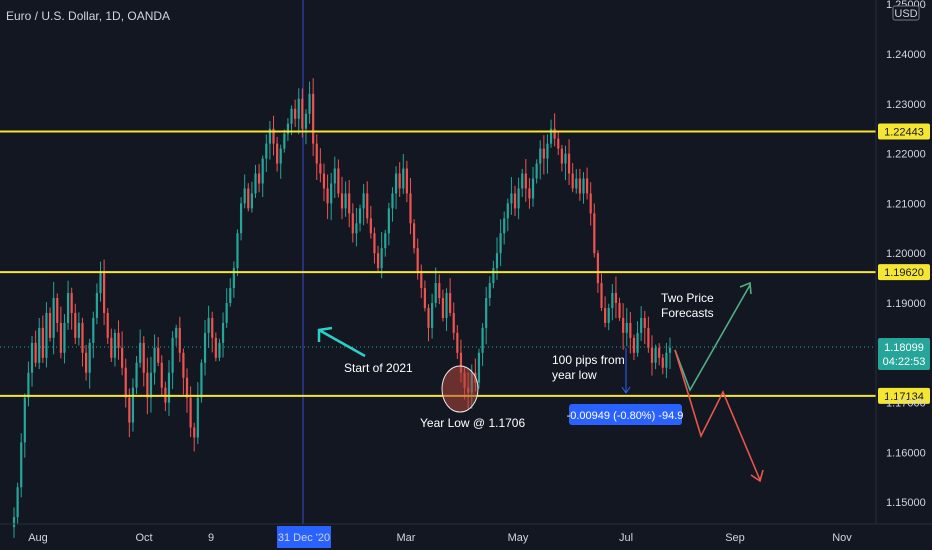  What do you see at coordinates (906, 55) in the screenshot?
I see `price-axis-tick: 1.24000` at bounding box center [906, 55].